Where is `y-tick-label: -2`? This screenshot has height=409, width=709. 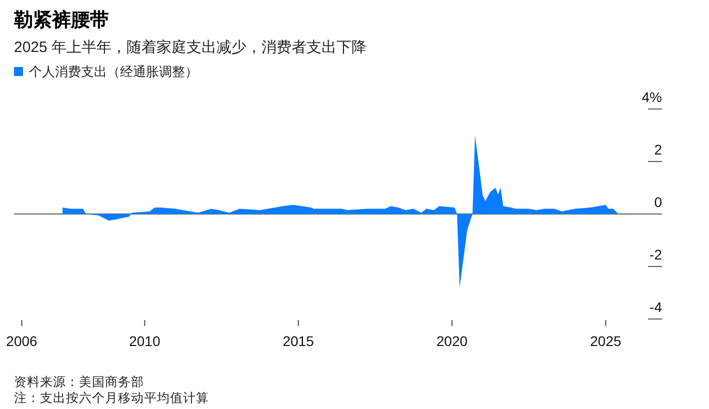
y-tick-label: -2 is located at coordinates (656, 254).